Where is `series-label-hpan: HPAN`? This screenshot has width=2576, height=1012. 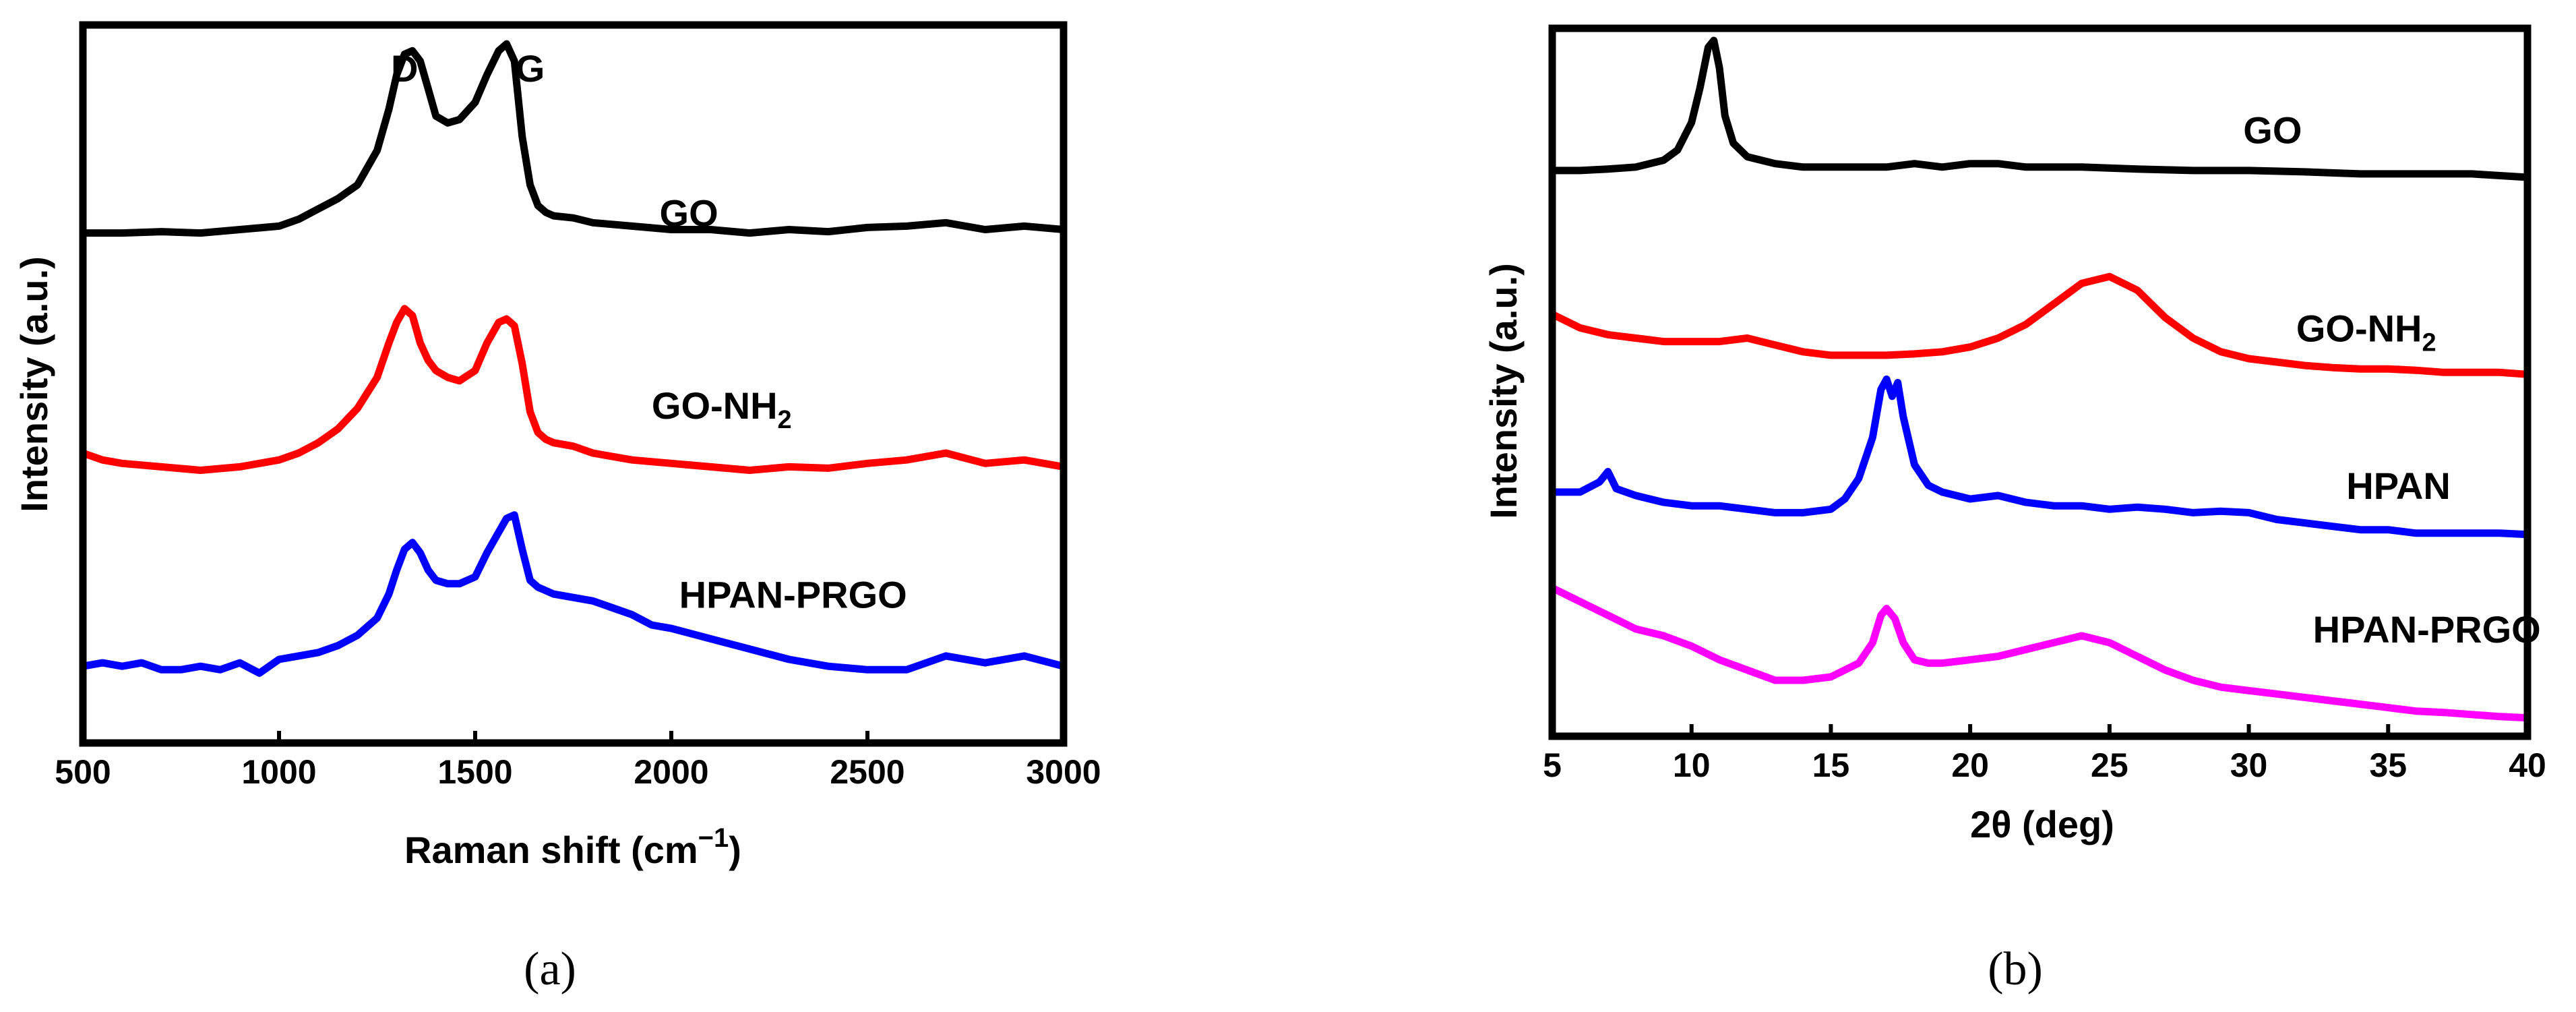
series-label-hpan: HPAN is located at coordinates (2398, 486).